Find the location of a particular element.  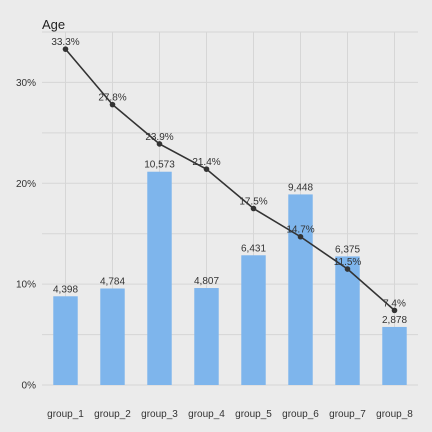

point-value-label: 14.7% is located at coordinates (300, 230).